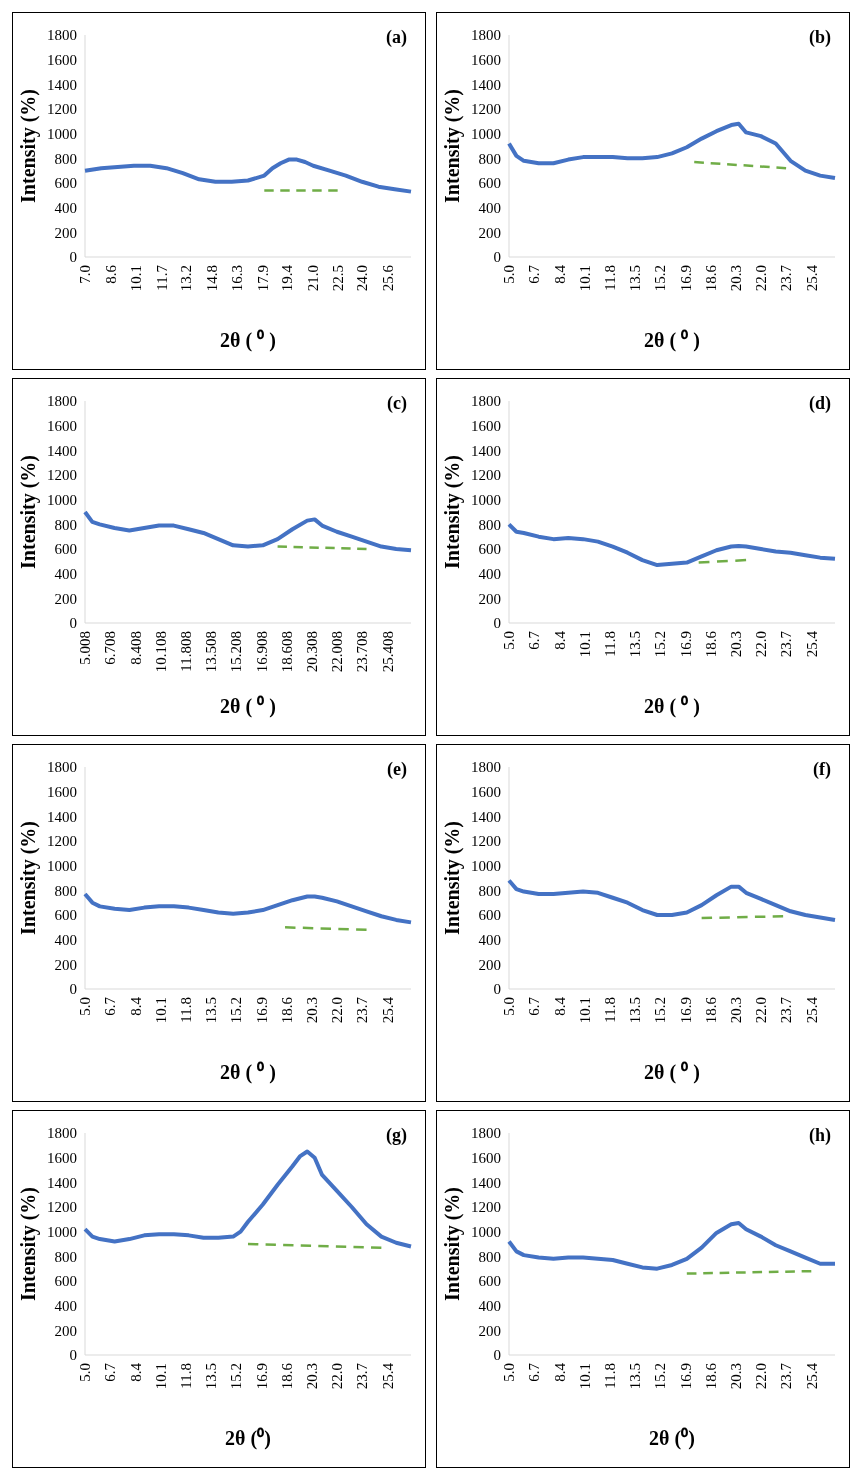 This screenshot has width=857, height=1481. I want to click on x-tick-label: 5.008, so click(85, 648).